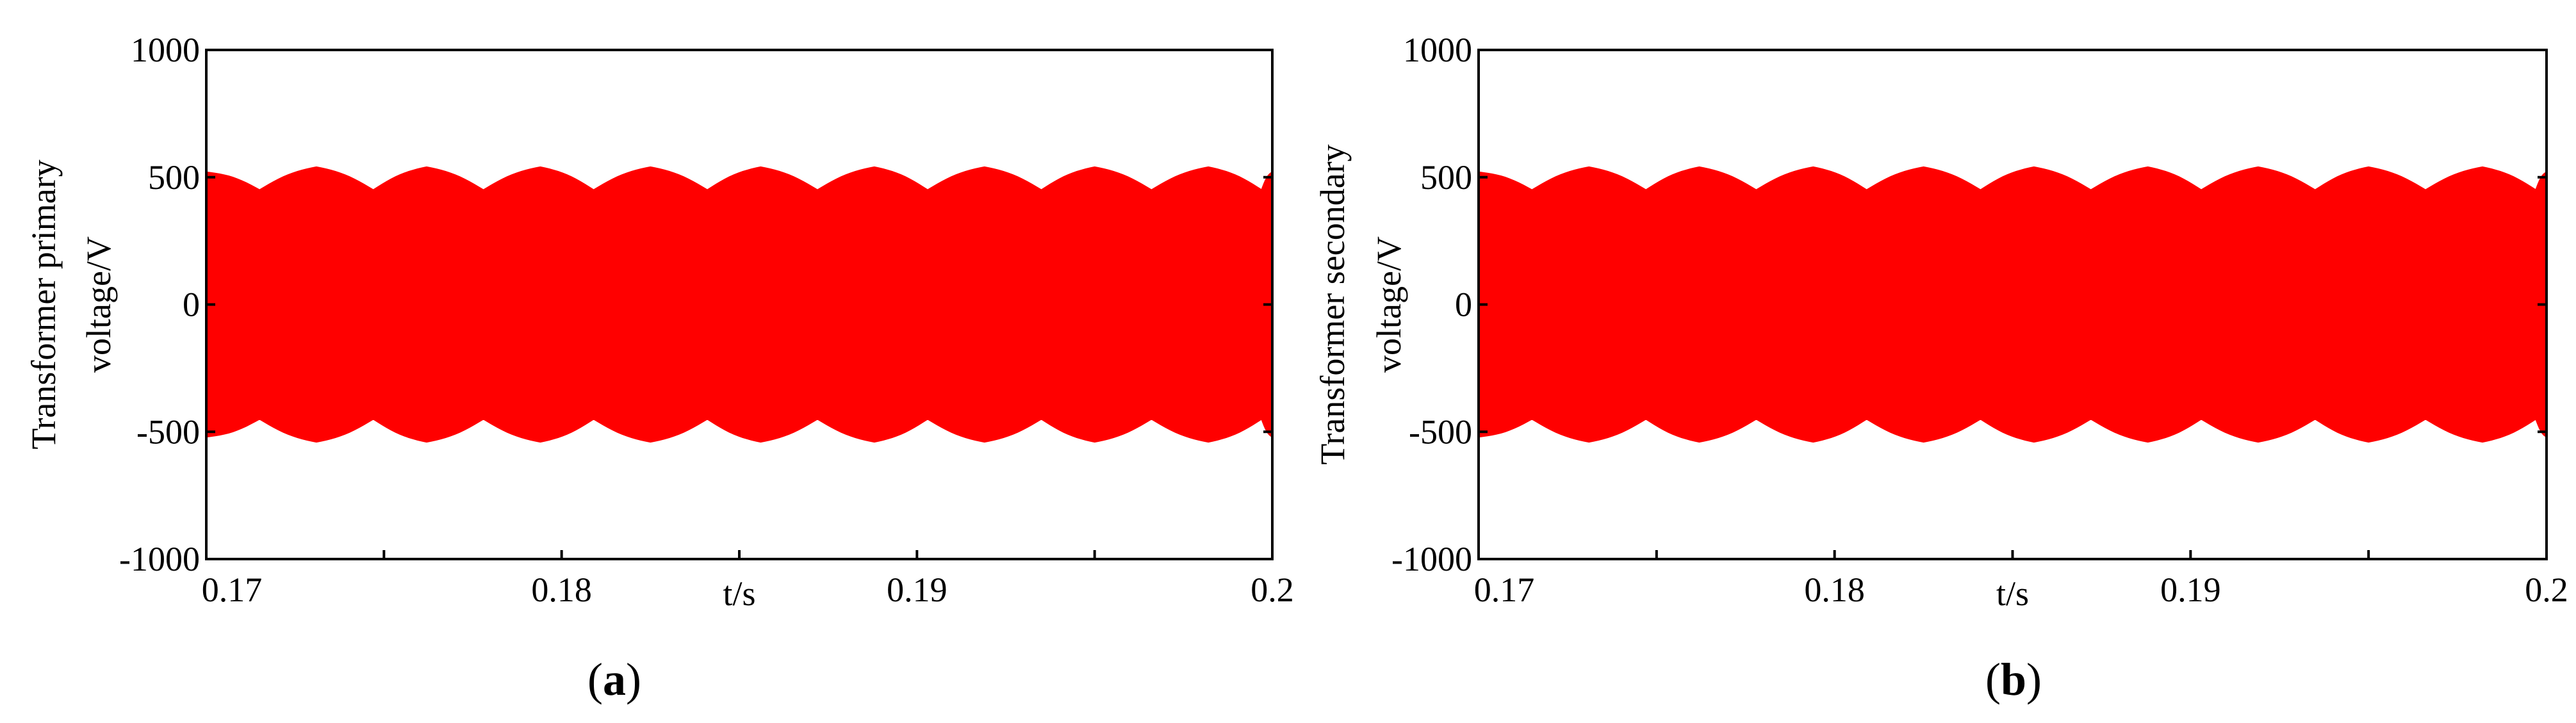 The width and height of the screenshot is (2576, 723). I want to click on panel-label-b: (b), so click(2014, 679).